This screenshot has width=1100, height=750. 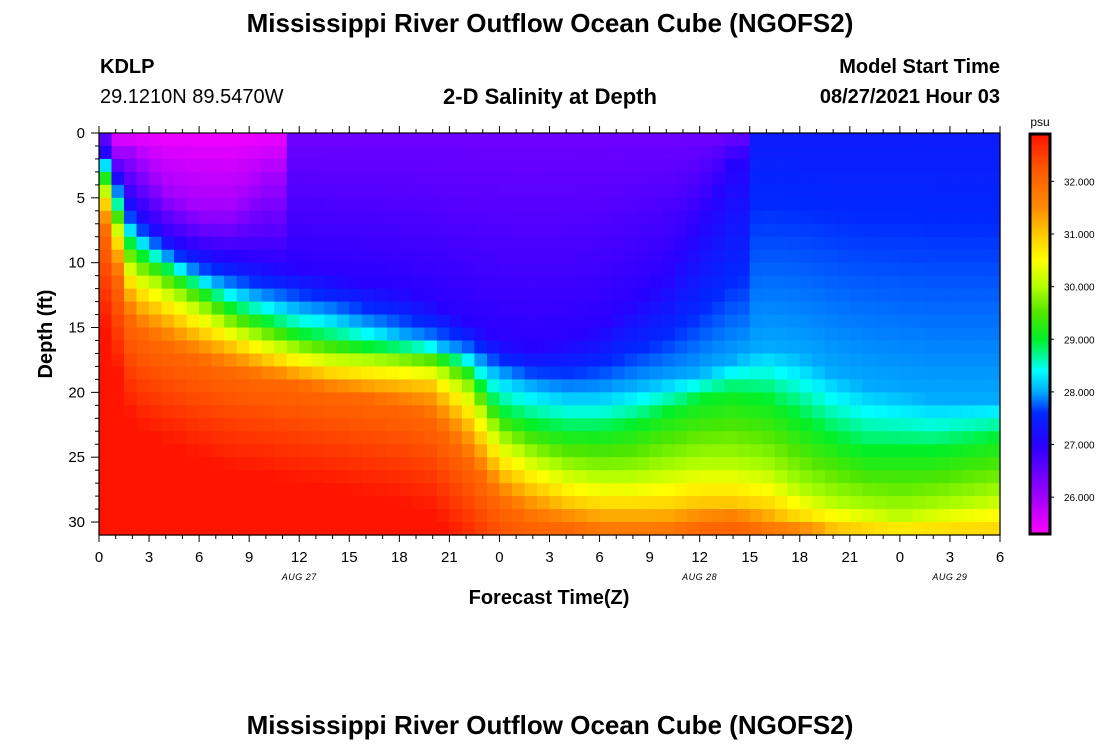 I want to click on x-axis-label: Forecast Time(Z), so click(x=549, y=598).